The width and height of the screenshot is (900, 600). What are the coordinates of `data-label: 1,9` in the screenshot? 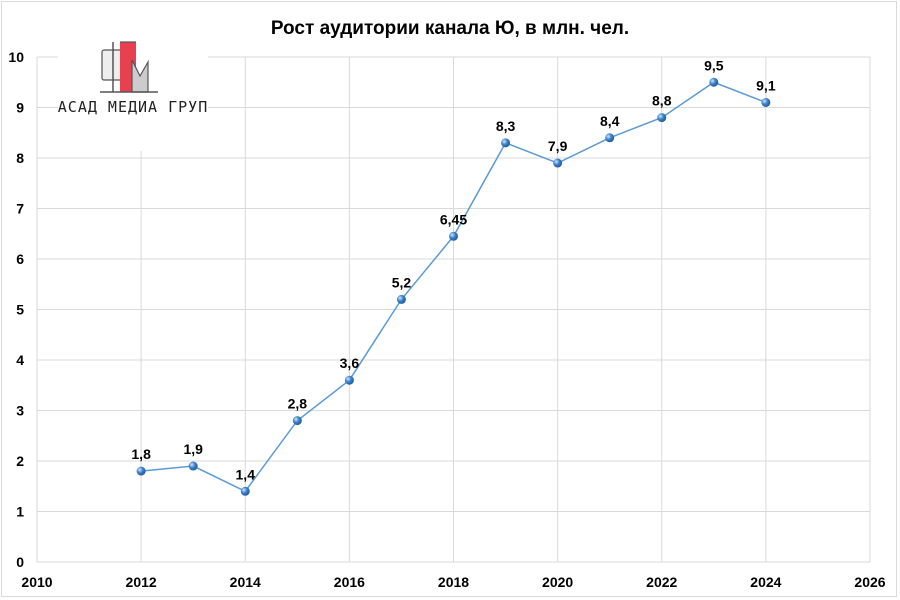 It's located at (193, 449).